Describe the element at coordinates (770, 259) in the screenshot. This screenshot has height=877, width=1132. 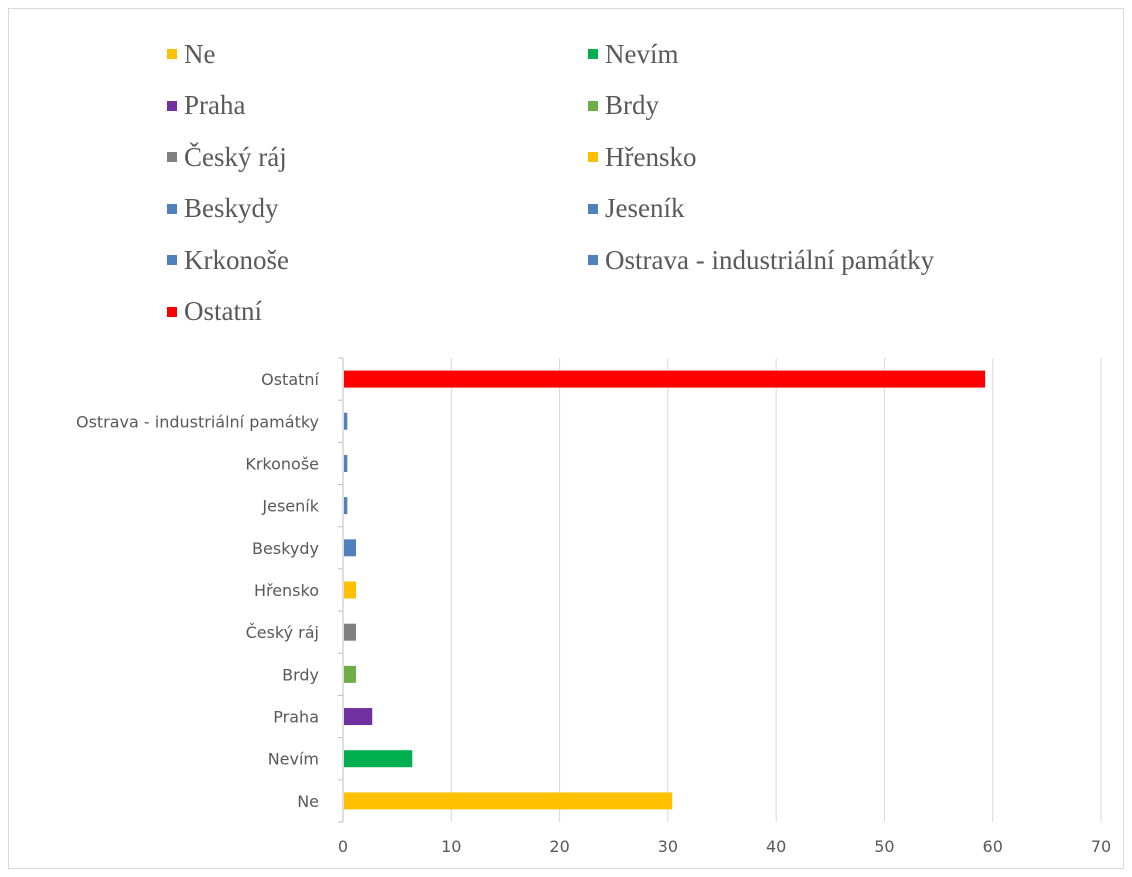
I see `legend-label: Ostrava - industriální památky` at that location.